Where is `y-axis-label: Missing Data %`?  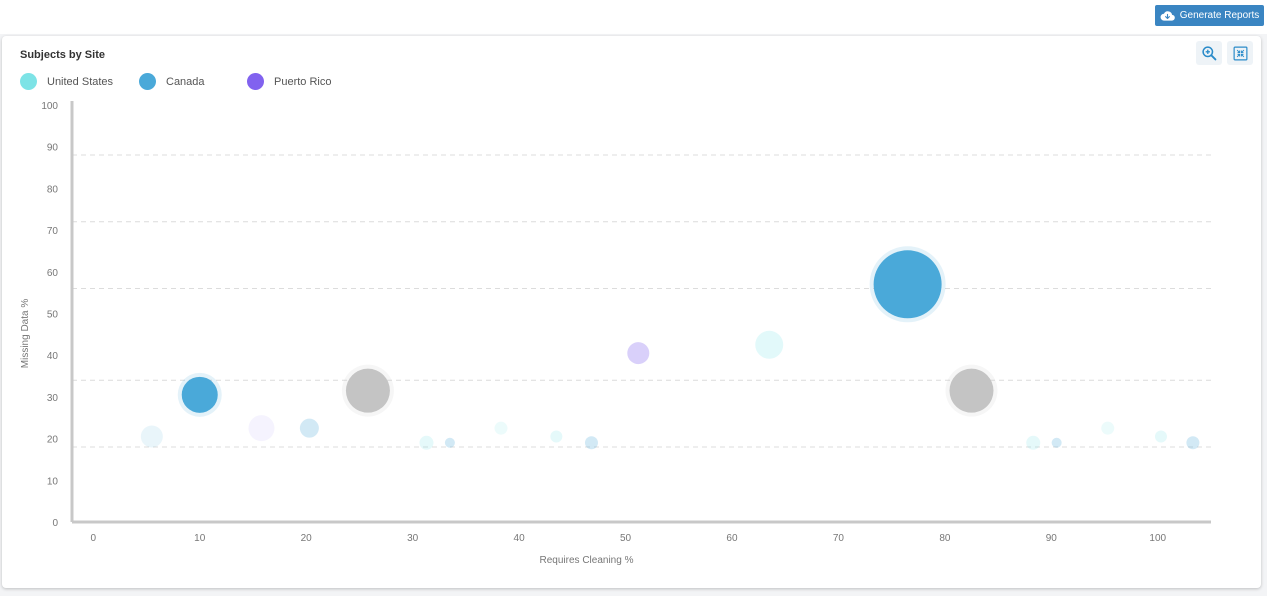
y-axis-label: Missing Data % is located at coordinates (25, 334).